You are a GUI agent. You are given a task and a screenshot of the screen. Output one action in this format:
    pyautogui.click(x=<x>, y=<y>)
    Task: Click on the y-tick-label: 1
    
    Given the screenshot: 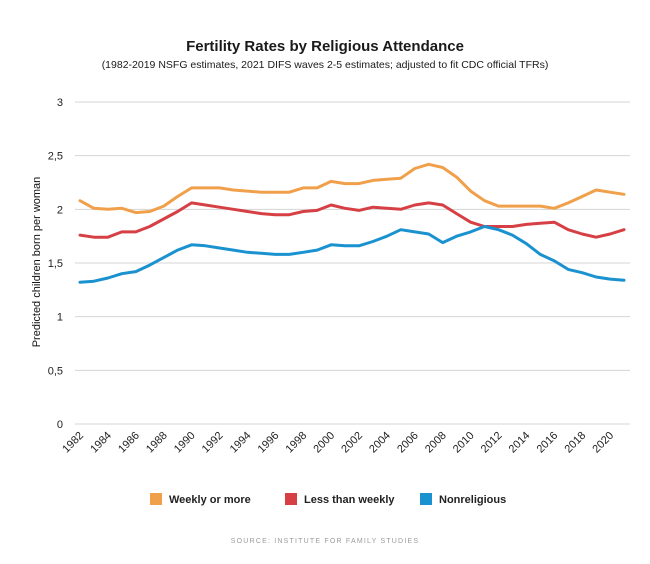 What is the action you would take?
    pyautogui.click(x=60, y=318)
    